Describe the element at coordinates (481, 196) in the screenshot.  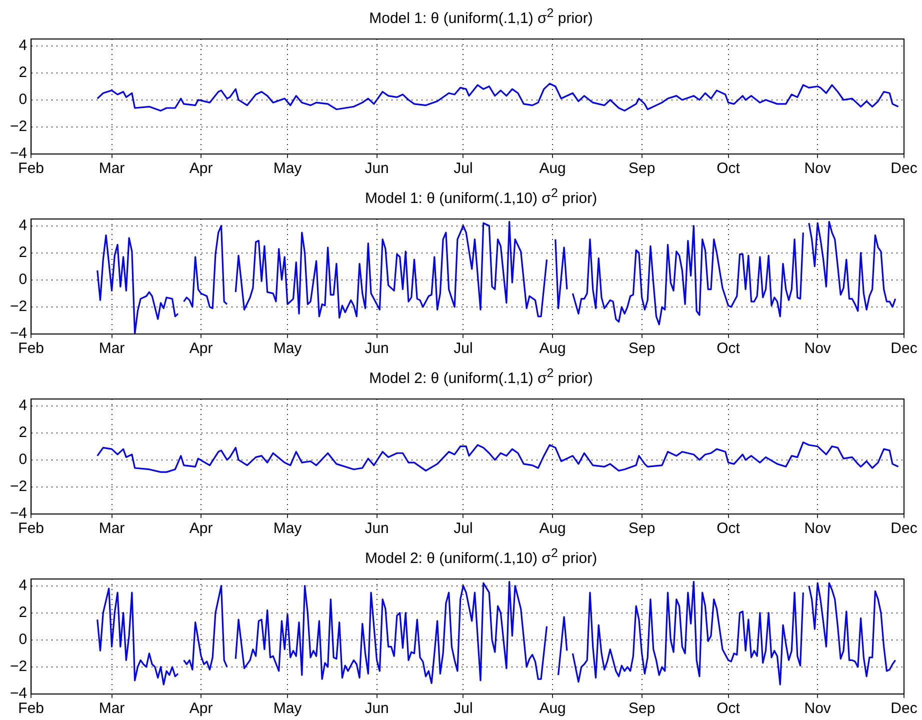
I see `chart-title: Model 1: θ (uniform(.1,10) σ$^{2}$ prior)` at that location.